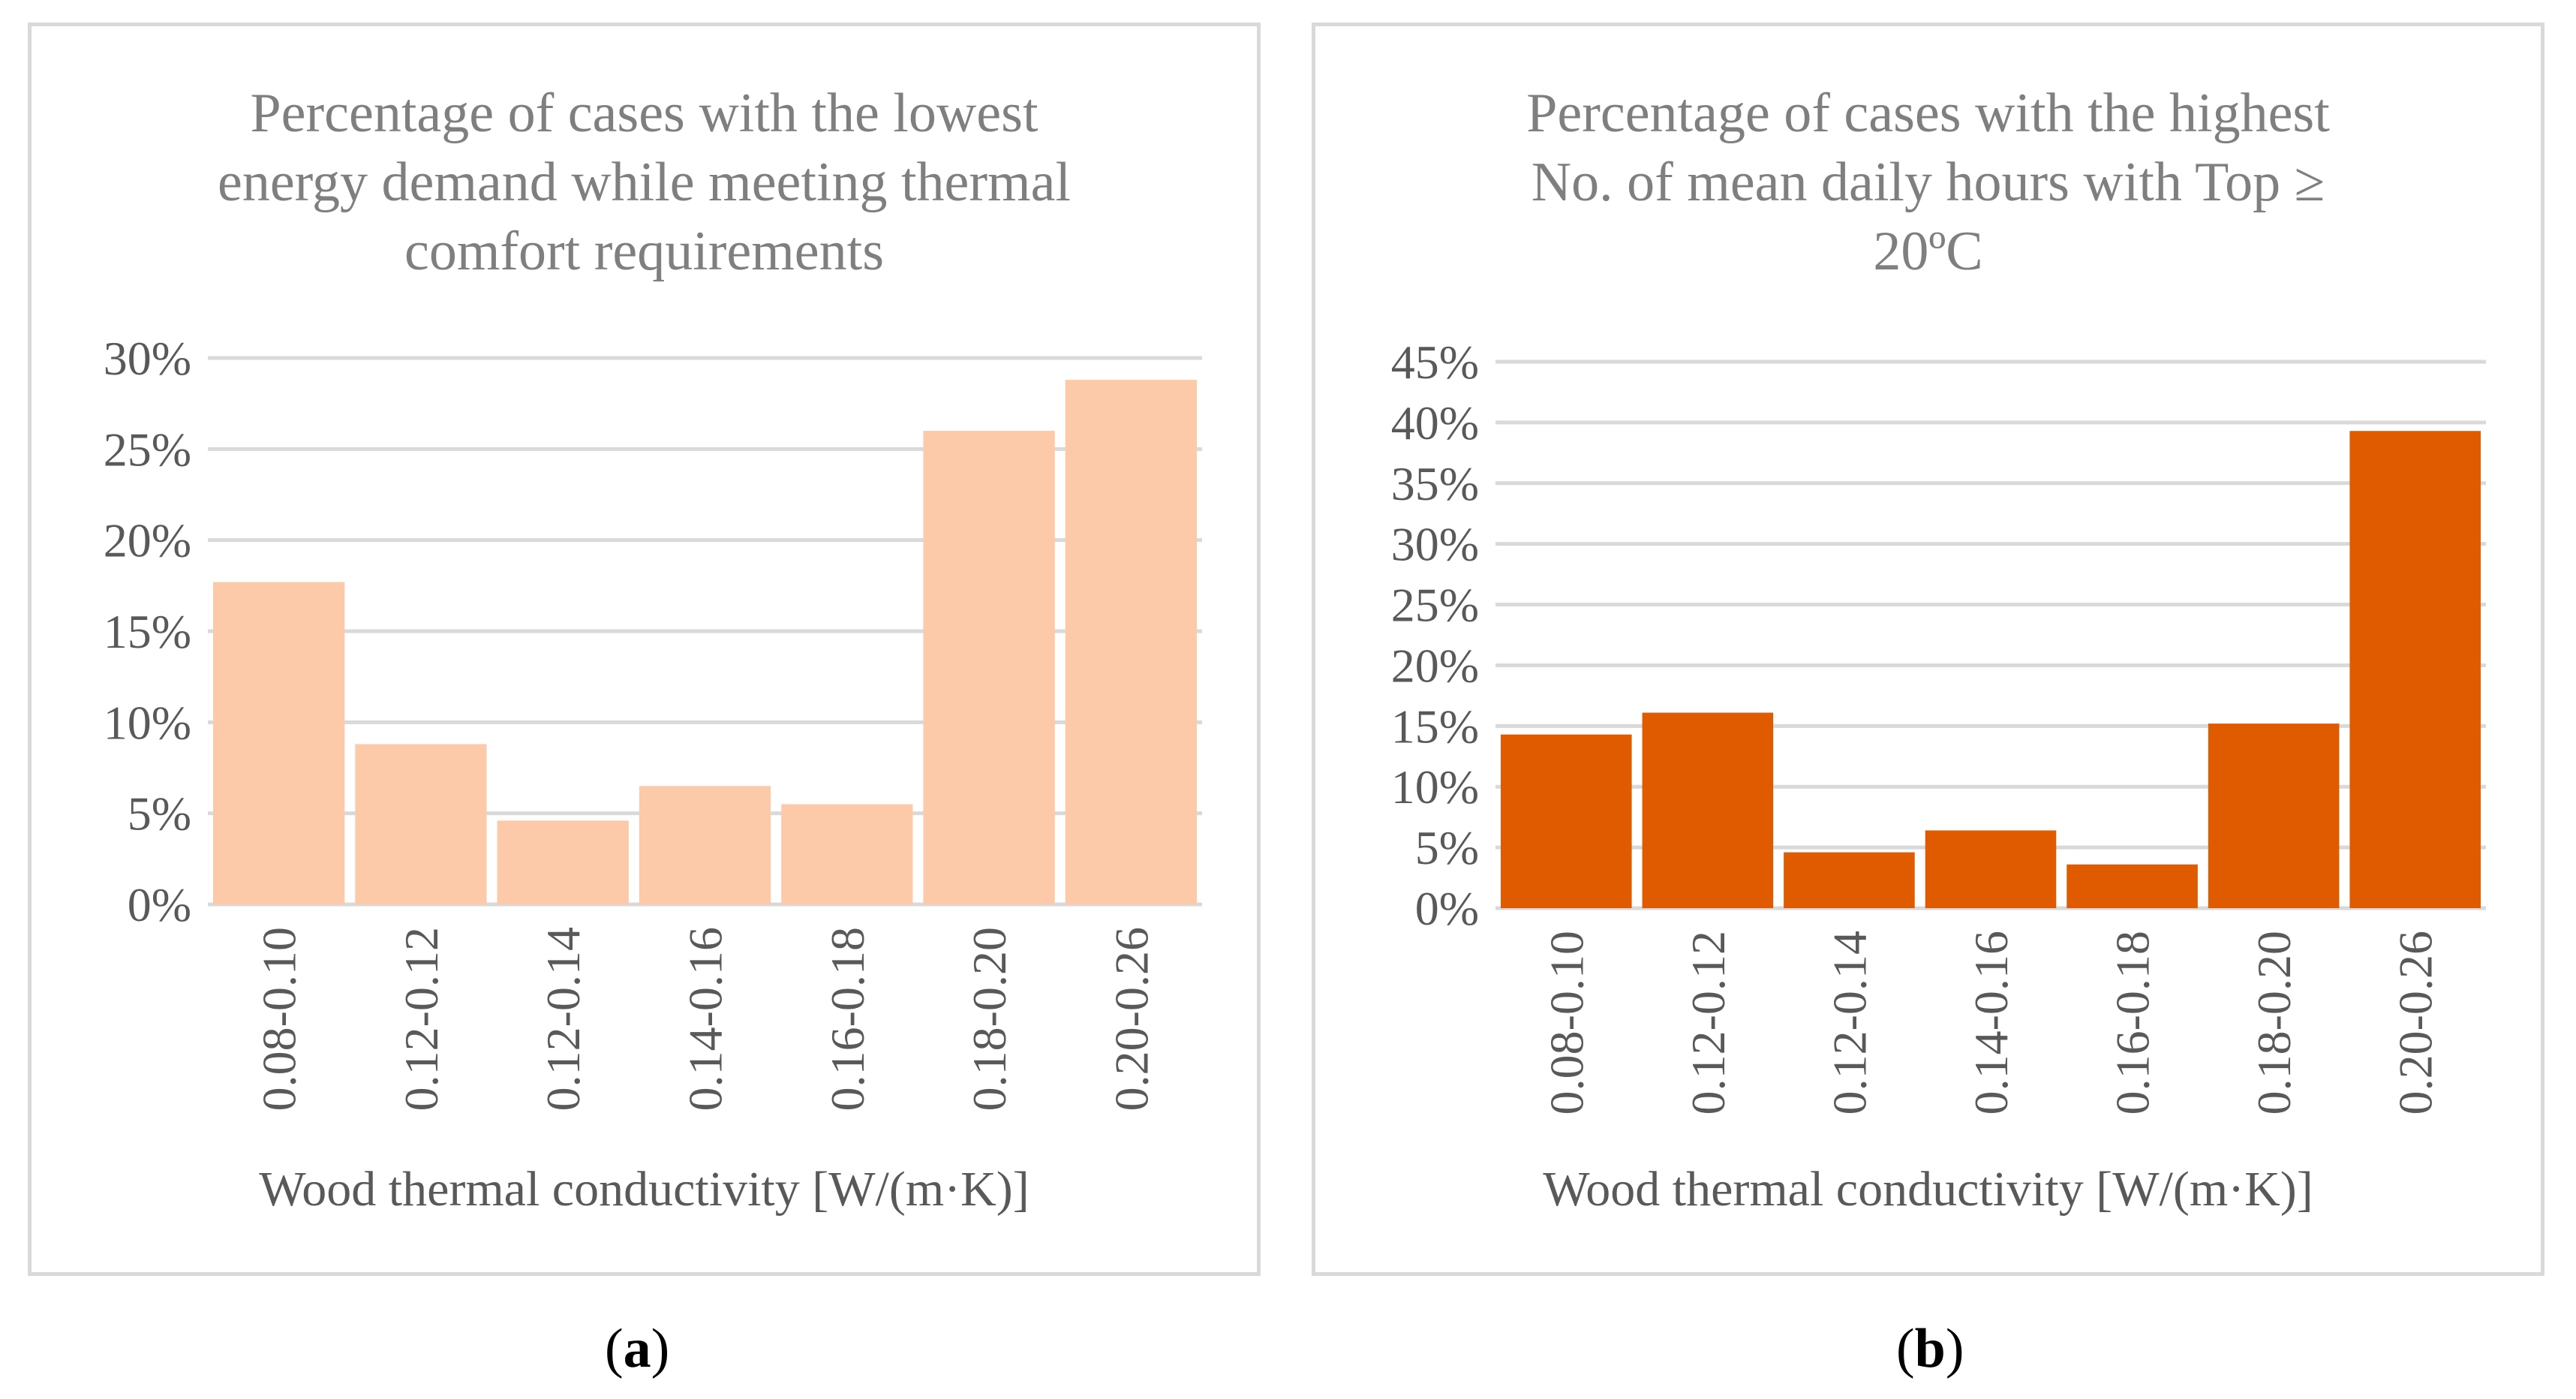 Image resolution: width=2576 pixels, height=1399 pixels. I want to click on x-axis-label-b: Wood thermal conductivity [W/(m·K)], so click(1928, 1190).